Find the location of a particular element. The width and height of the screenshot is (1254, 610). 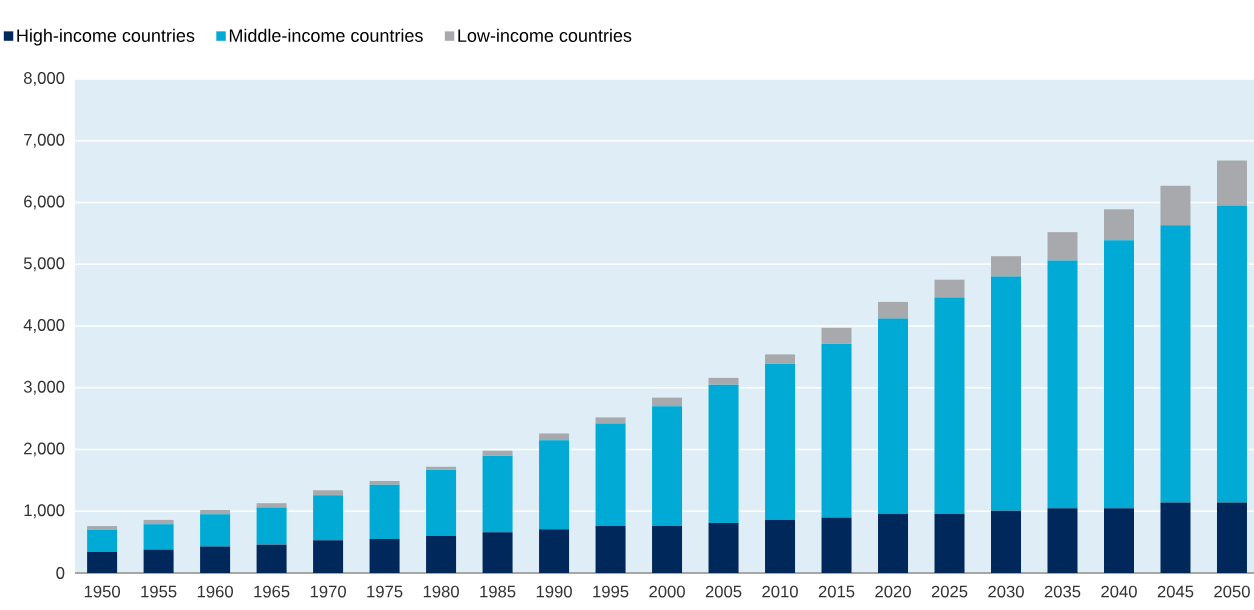

x-tick-label: 2015 is located at coordinates (836, 591).